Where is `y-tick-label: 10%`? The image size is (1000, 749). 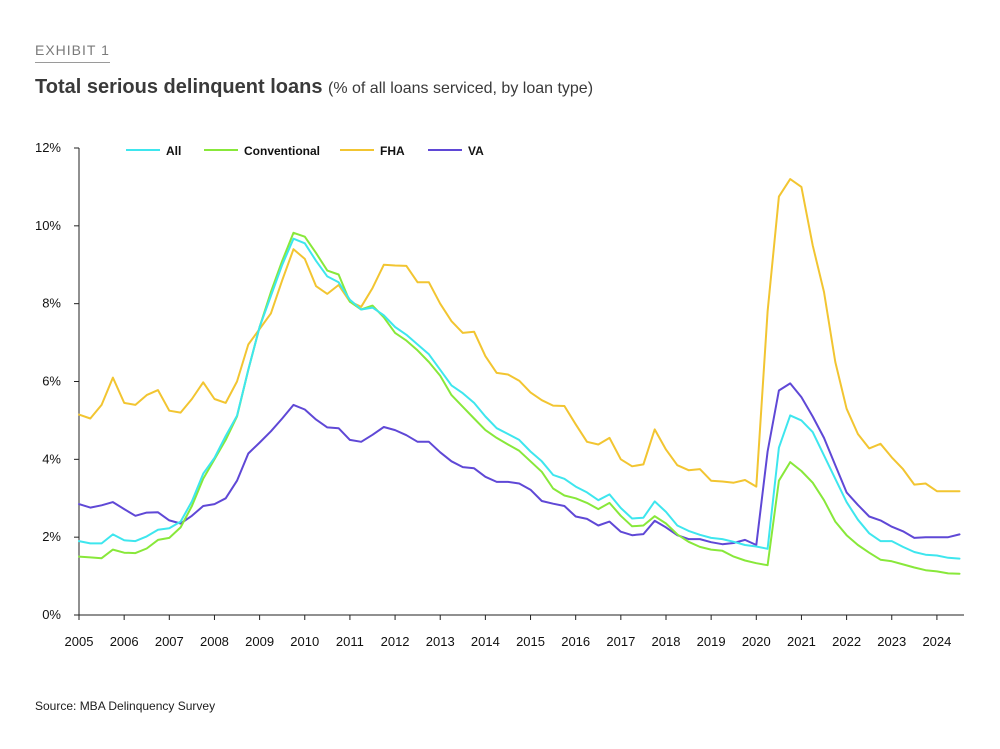 y-tick-label: 10% is located at coordinates (48, 225).